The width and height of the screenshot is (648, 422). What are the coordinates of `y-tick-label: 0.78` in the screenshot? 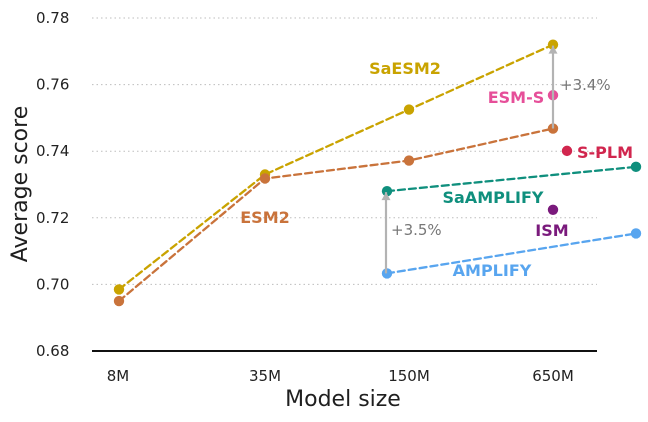 It's located at (52, 18).